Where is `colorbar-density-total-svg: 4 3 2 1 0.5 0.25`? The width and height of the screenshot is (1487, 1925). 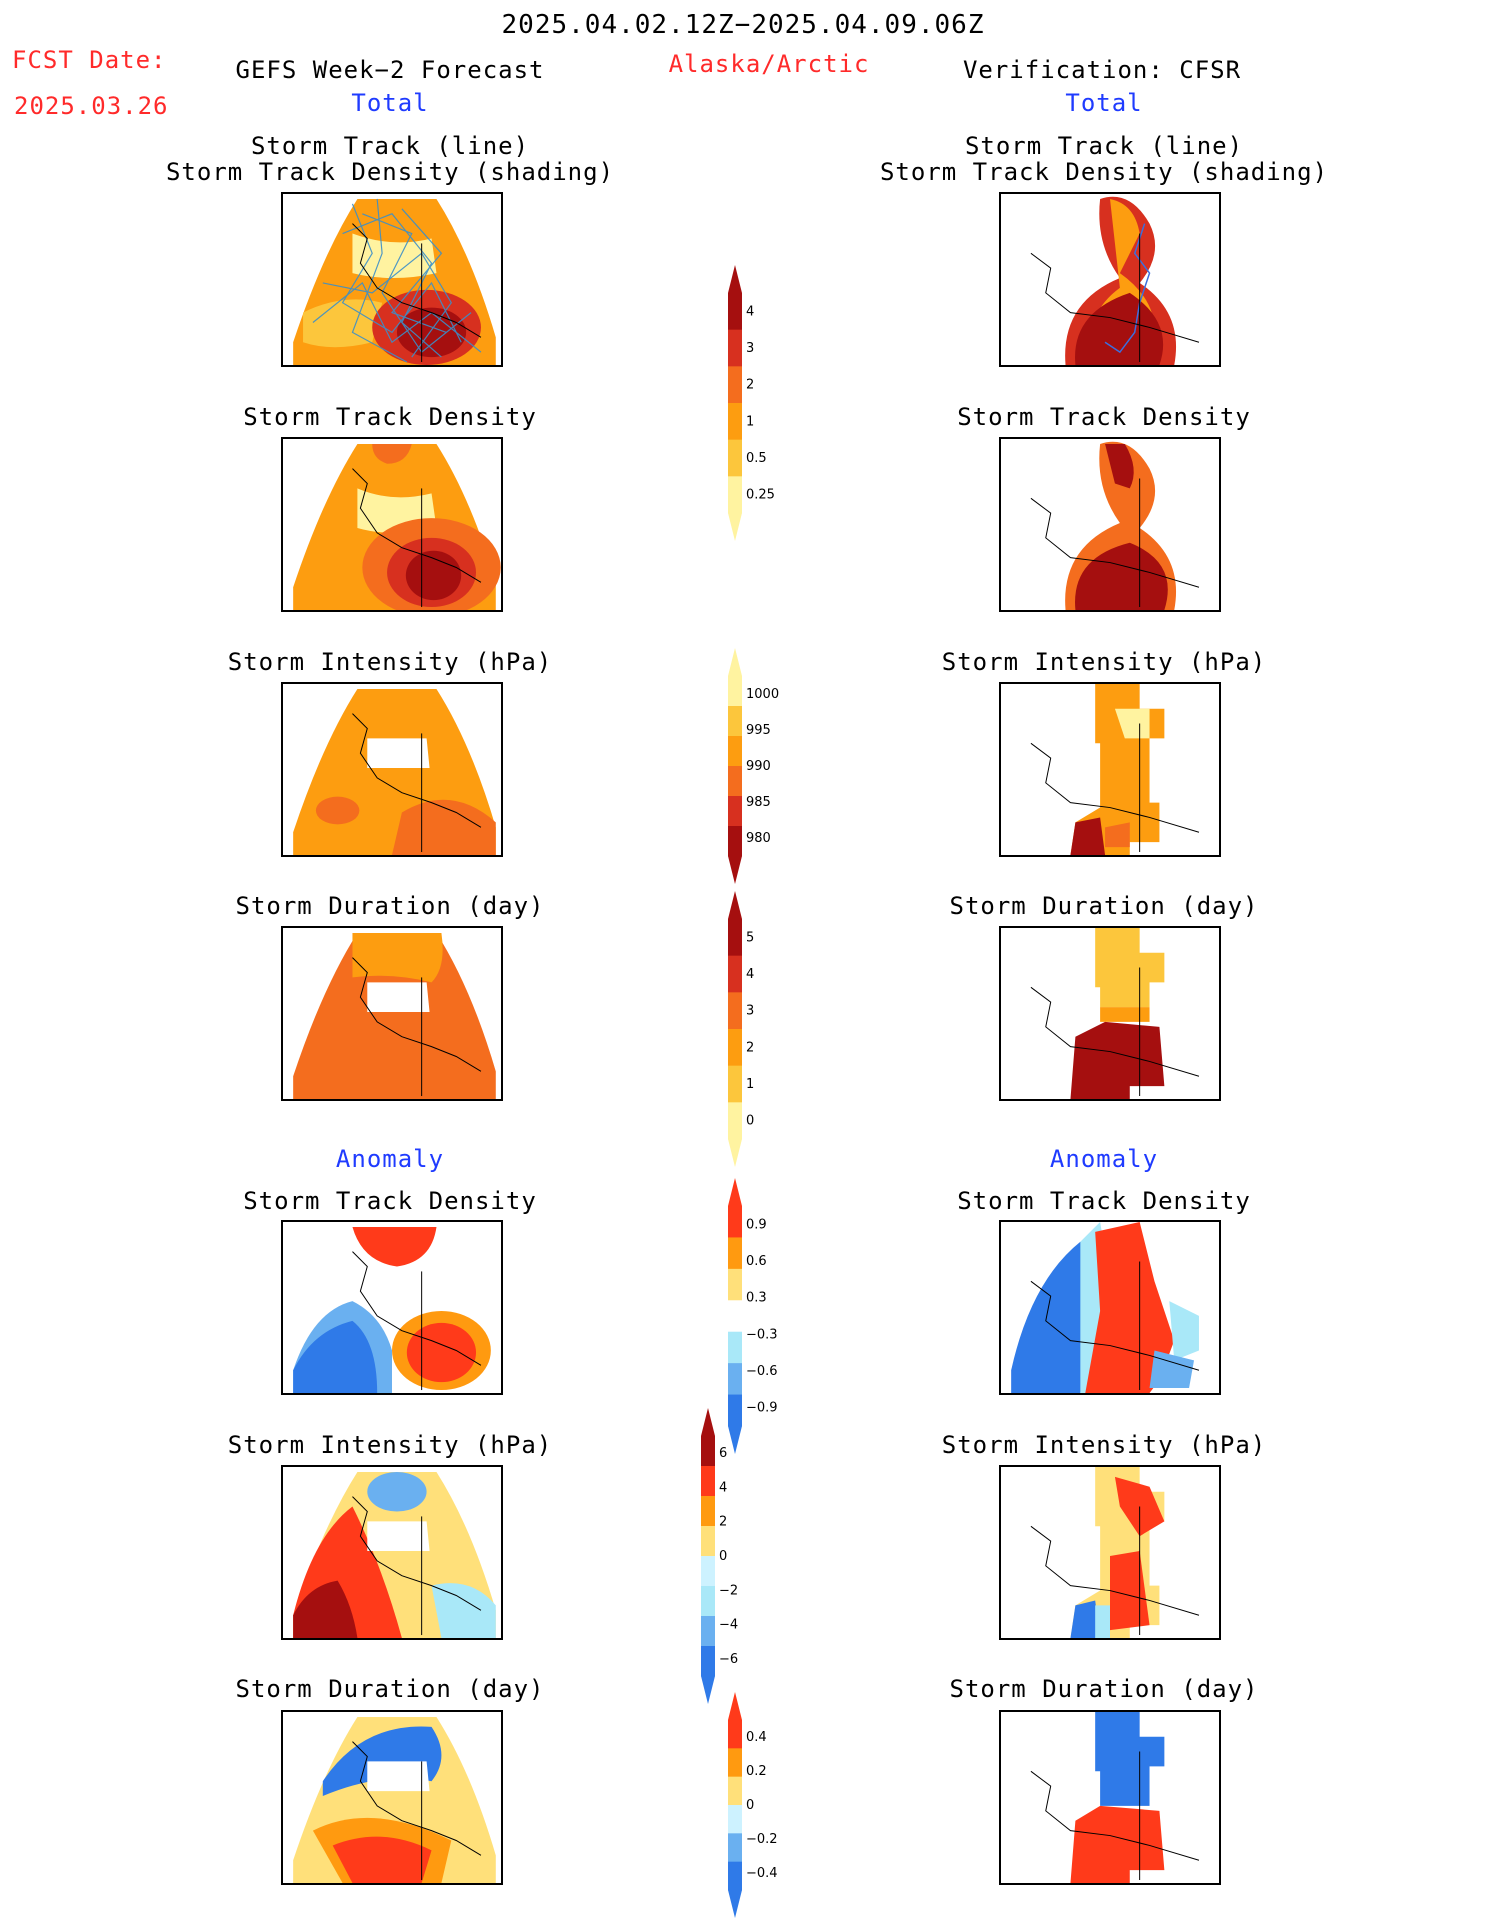 colorbar-density-total-svg: 4 3 2 1 0.5 0.25 is located at coordinates (751, 403).